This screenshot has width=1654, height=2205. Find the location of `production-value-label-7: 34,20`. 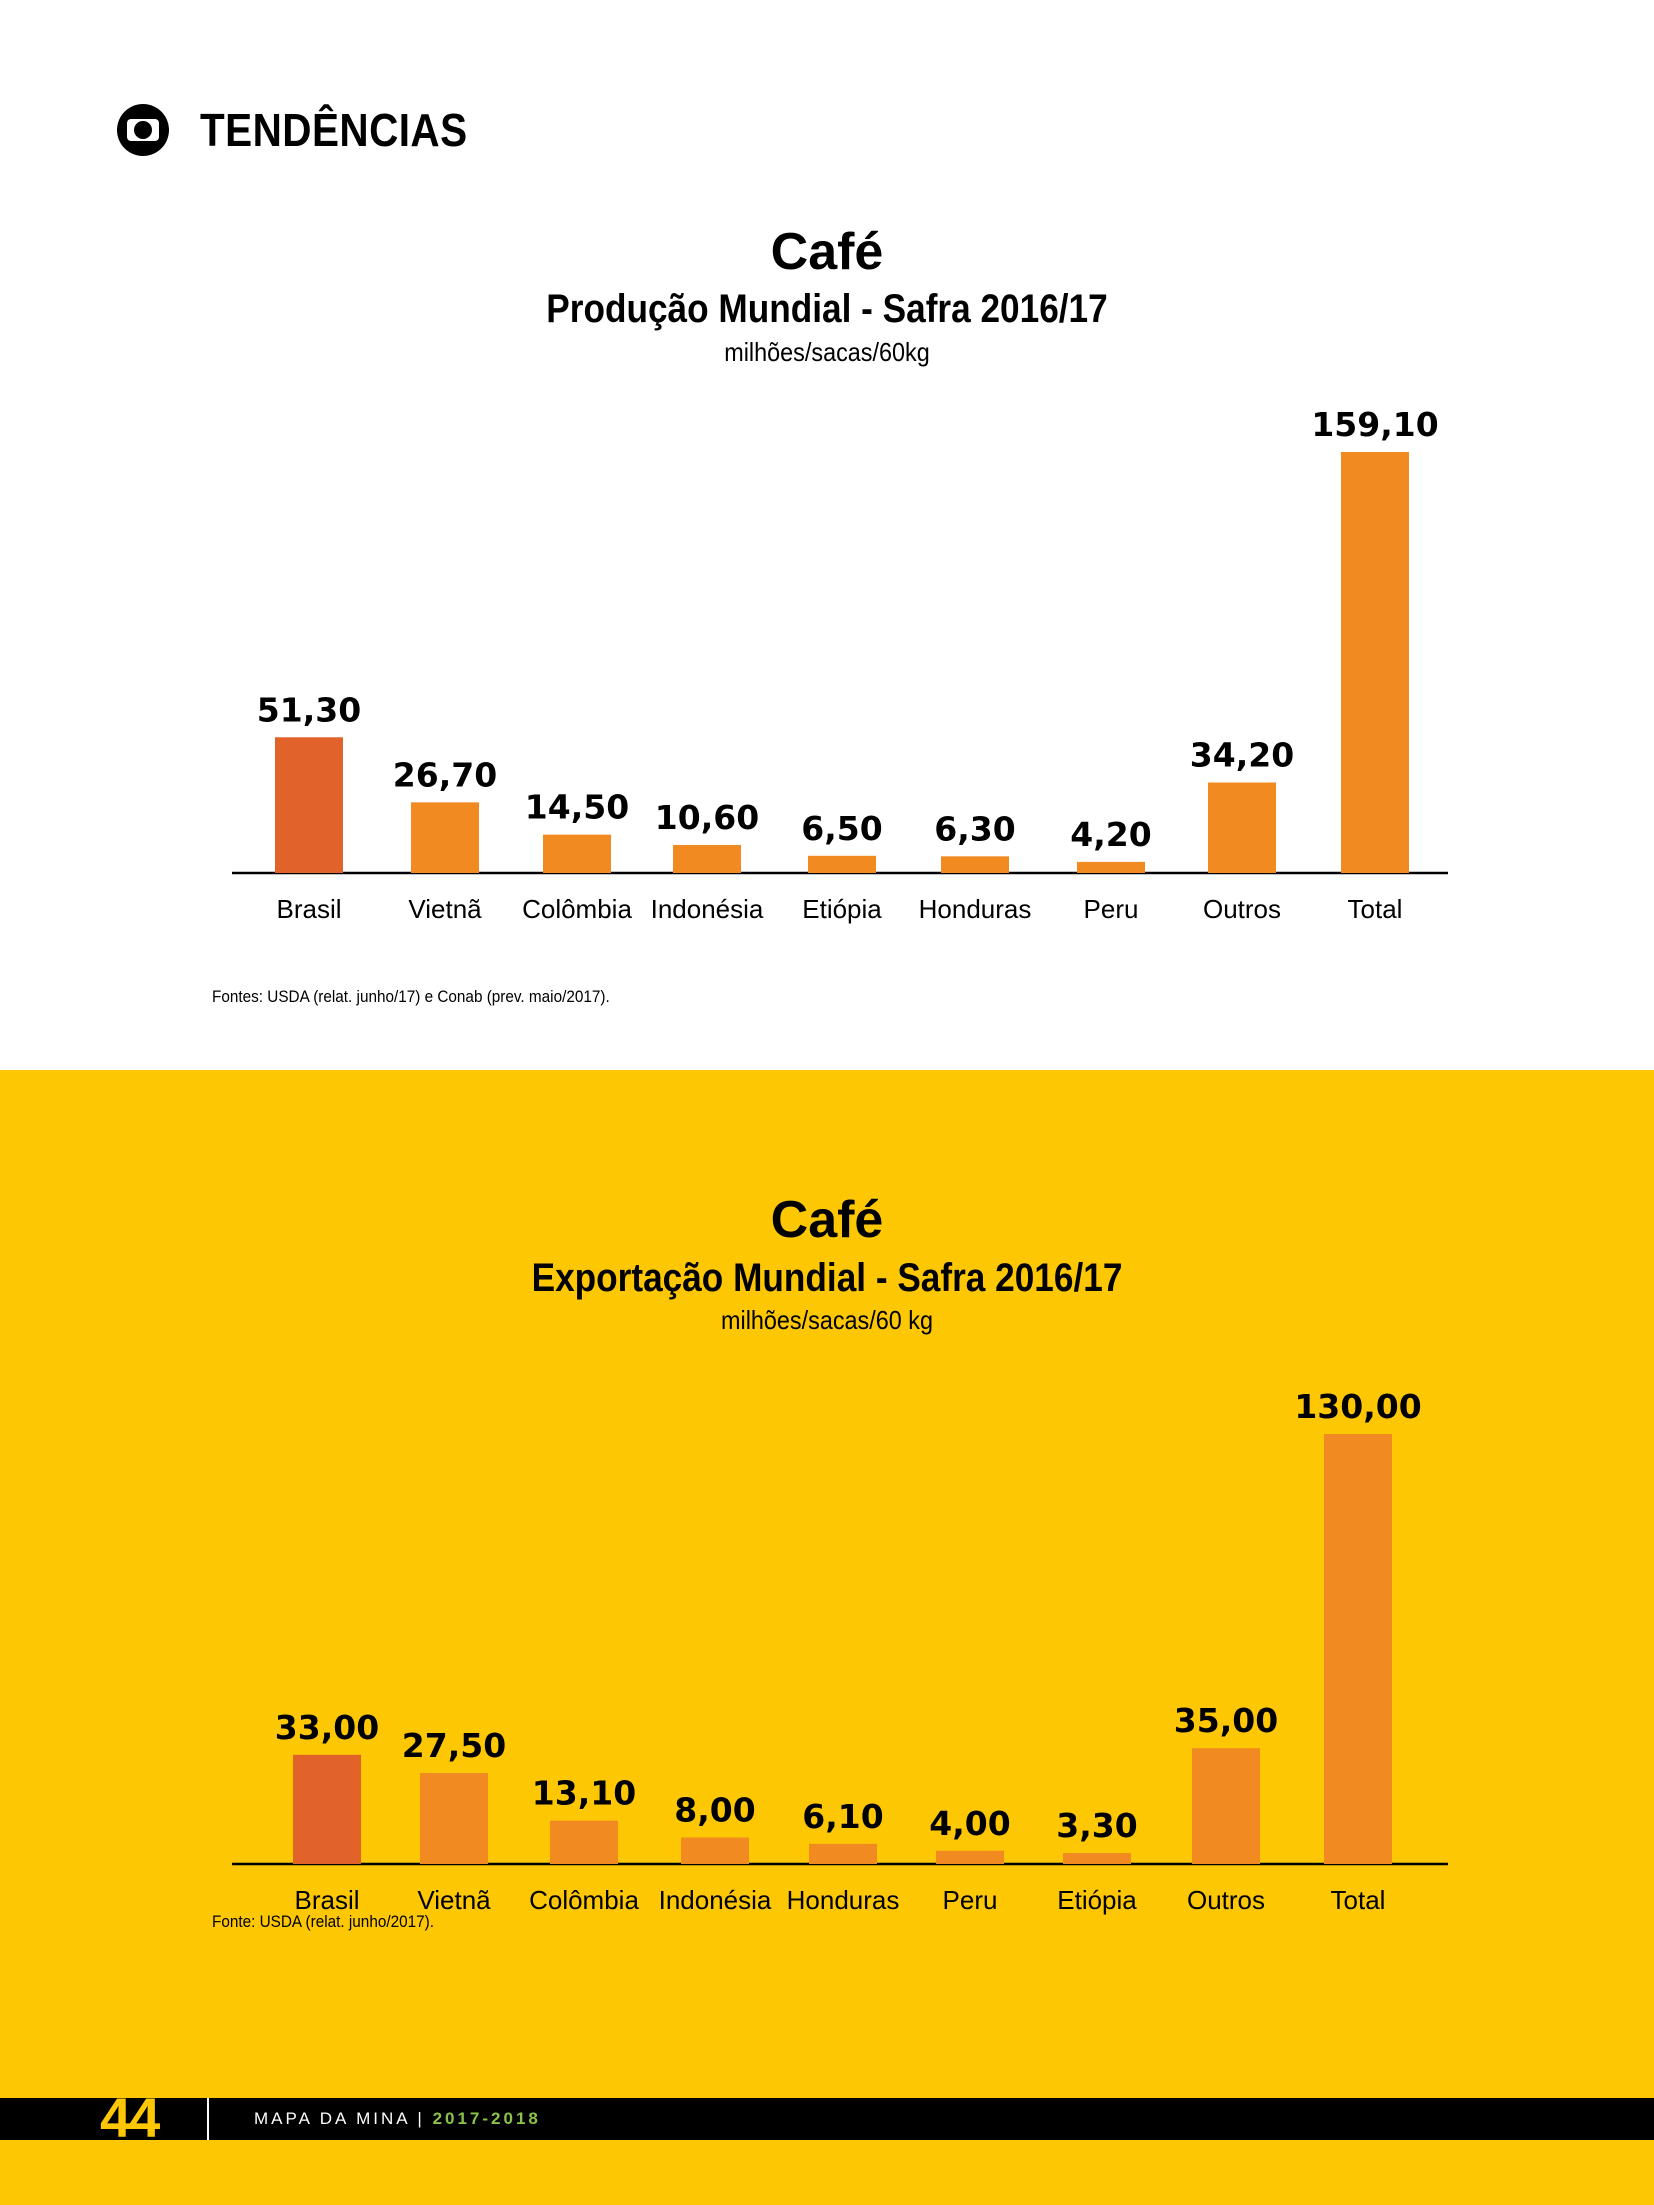

production-value-label-7: 34,20 is located at coordinates (1242, 755).